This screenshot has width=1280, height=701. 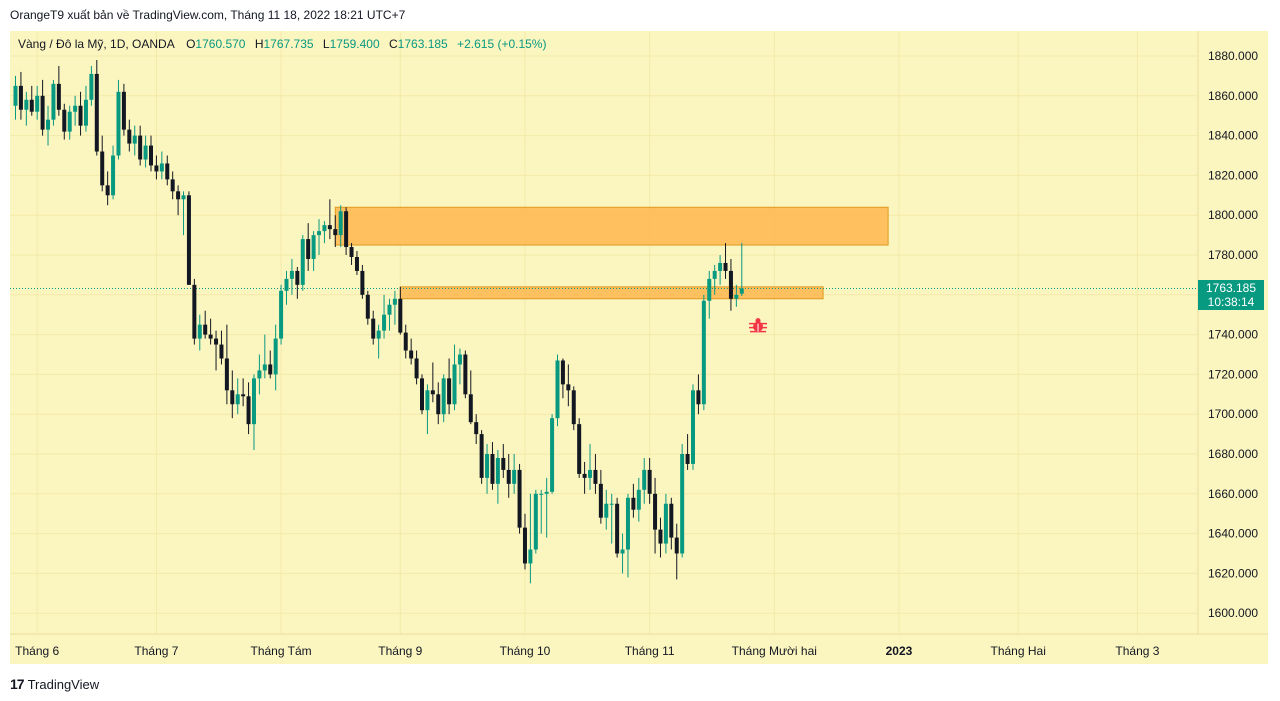 I want to click on low-label: L, so click(x=326, y=44).